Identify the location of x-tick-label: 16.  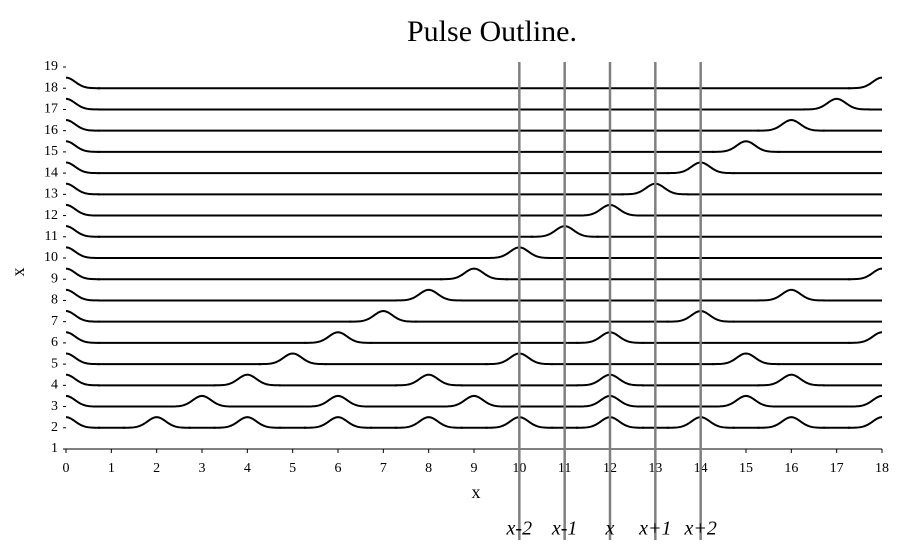
(791, 468).